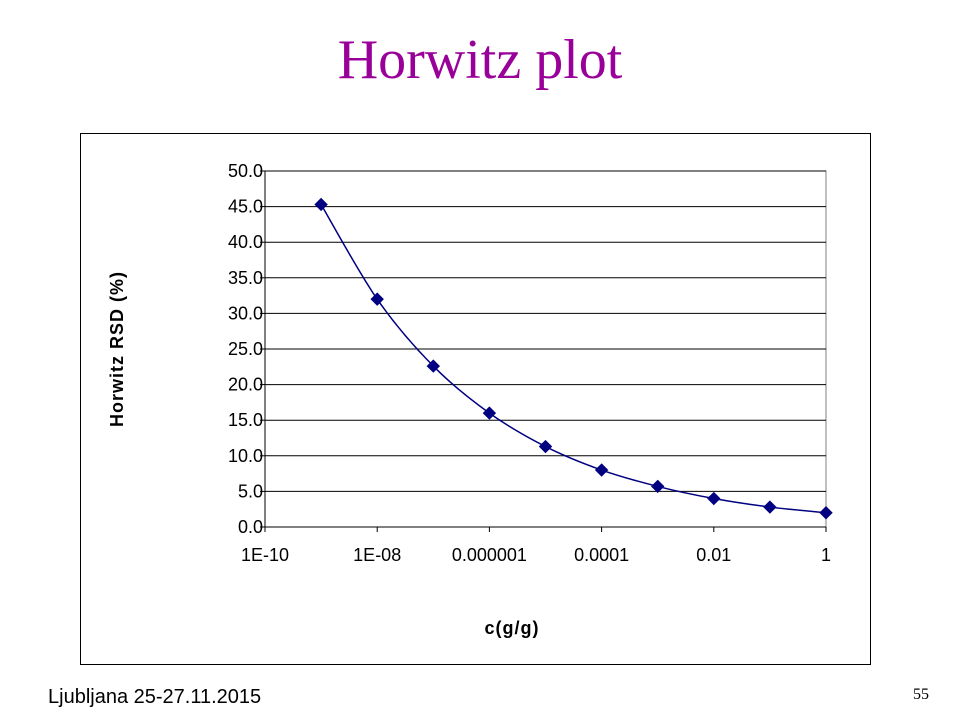 The image size is (960, 720). Describe the element at coordinates (245, 313) in the screenshot. I see `y-tick-label: 30.0` at that location.